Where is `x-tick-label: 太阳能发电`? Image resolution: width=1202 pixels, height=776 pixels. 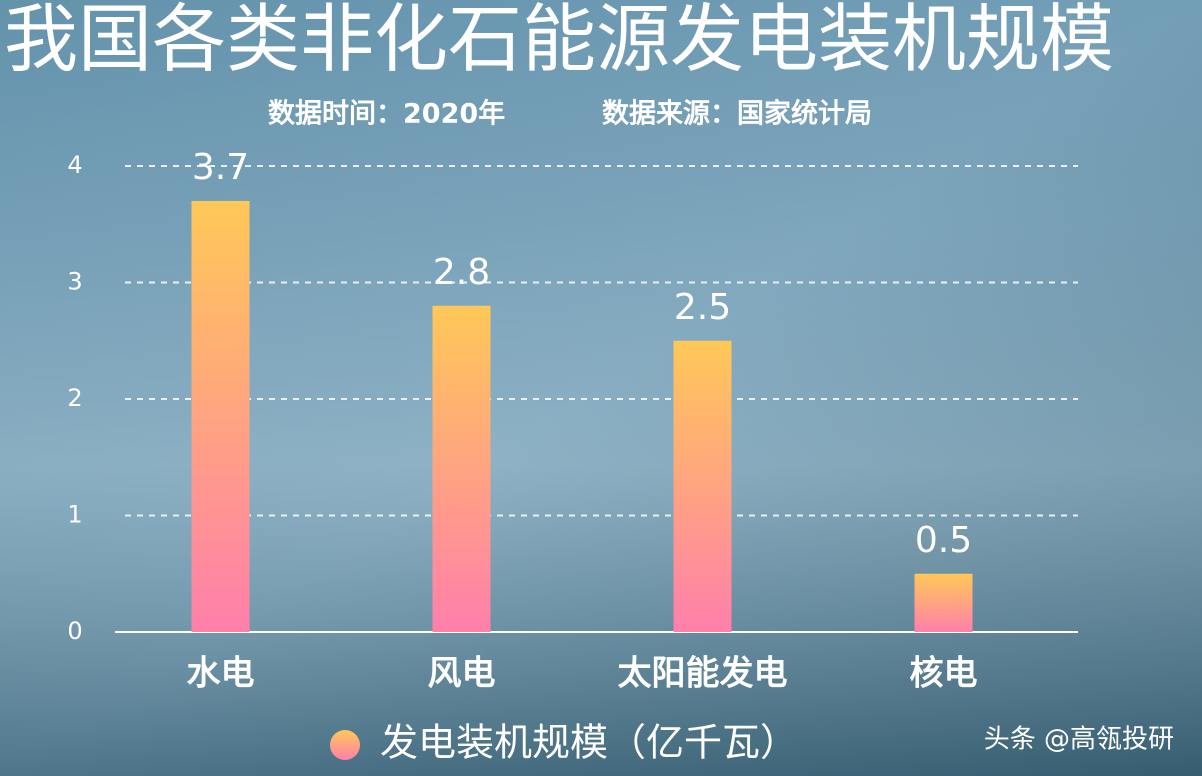 x-tick-label: 太阳能发电 is located at coordinates (703, 674).